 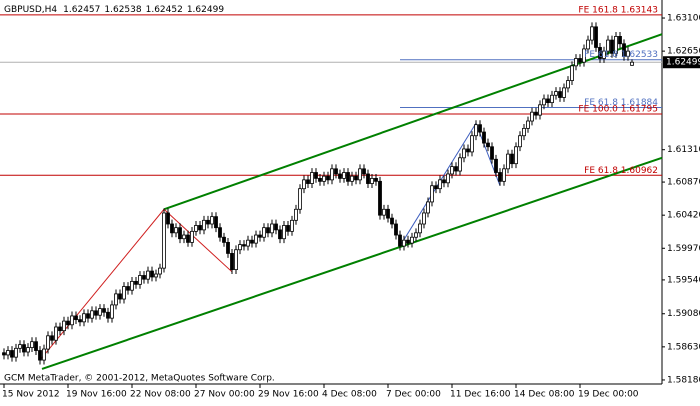 I want to click on current-price-box, so click(x=681, y=62).